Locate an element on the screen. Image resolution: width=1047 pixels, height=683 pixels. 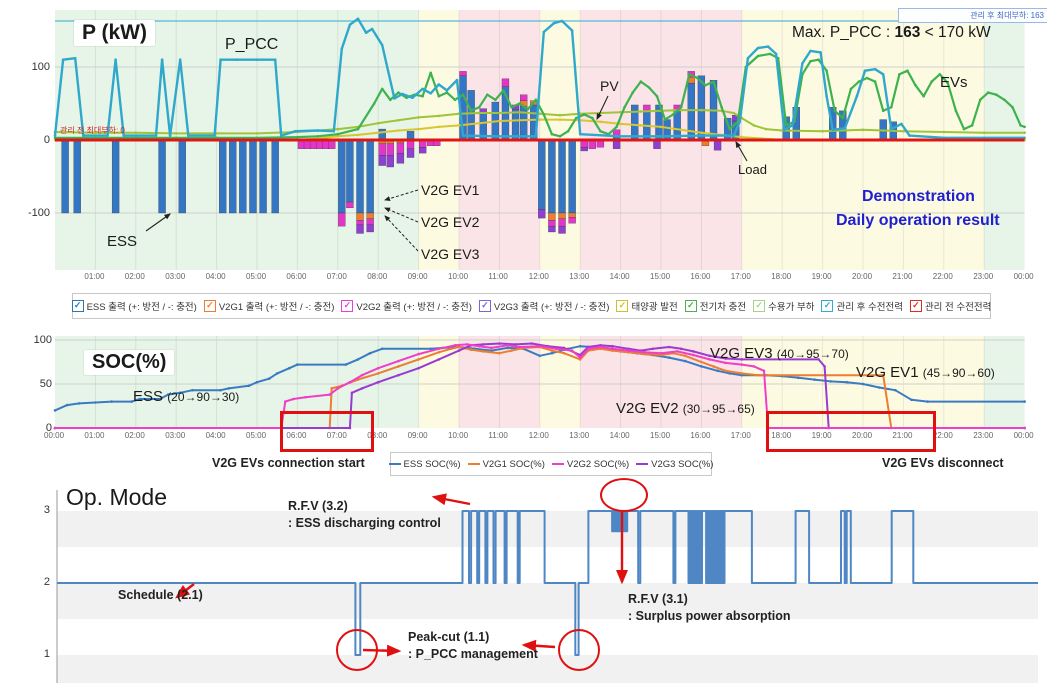
power-legend-item-1: ✓ V2G1 출력 (+: 방전 / -: 충전) is located at coordinates (269, 306).